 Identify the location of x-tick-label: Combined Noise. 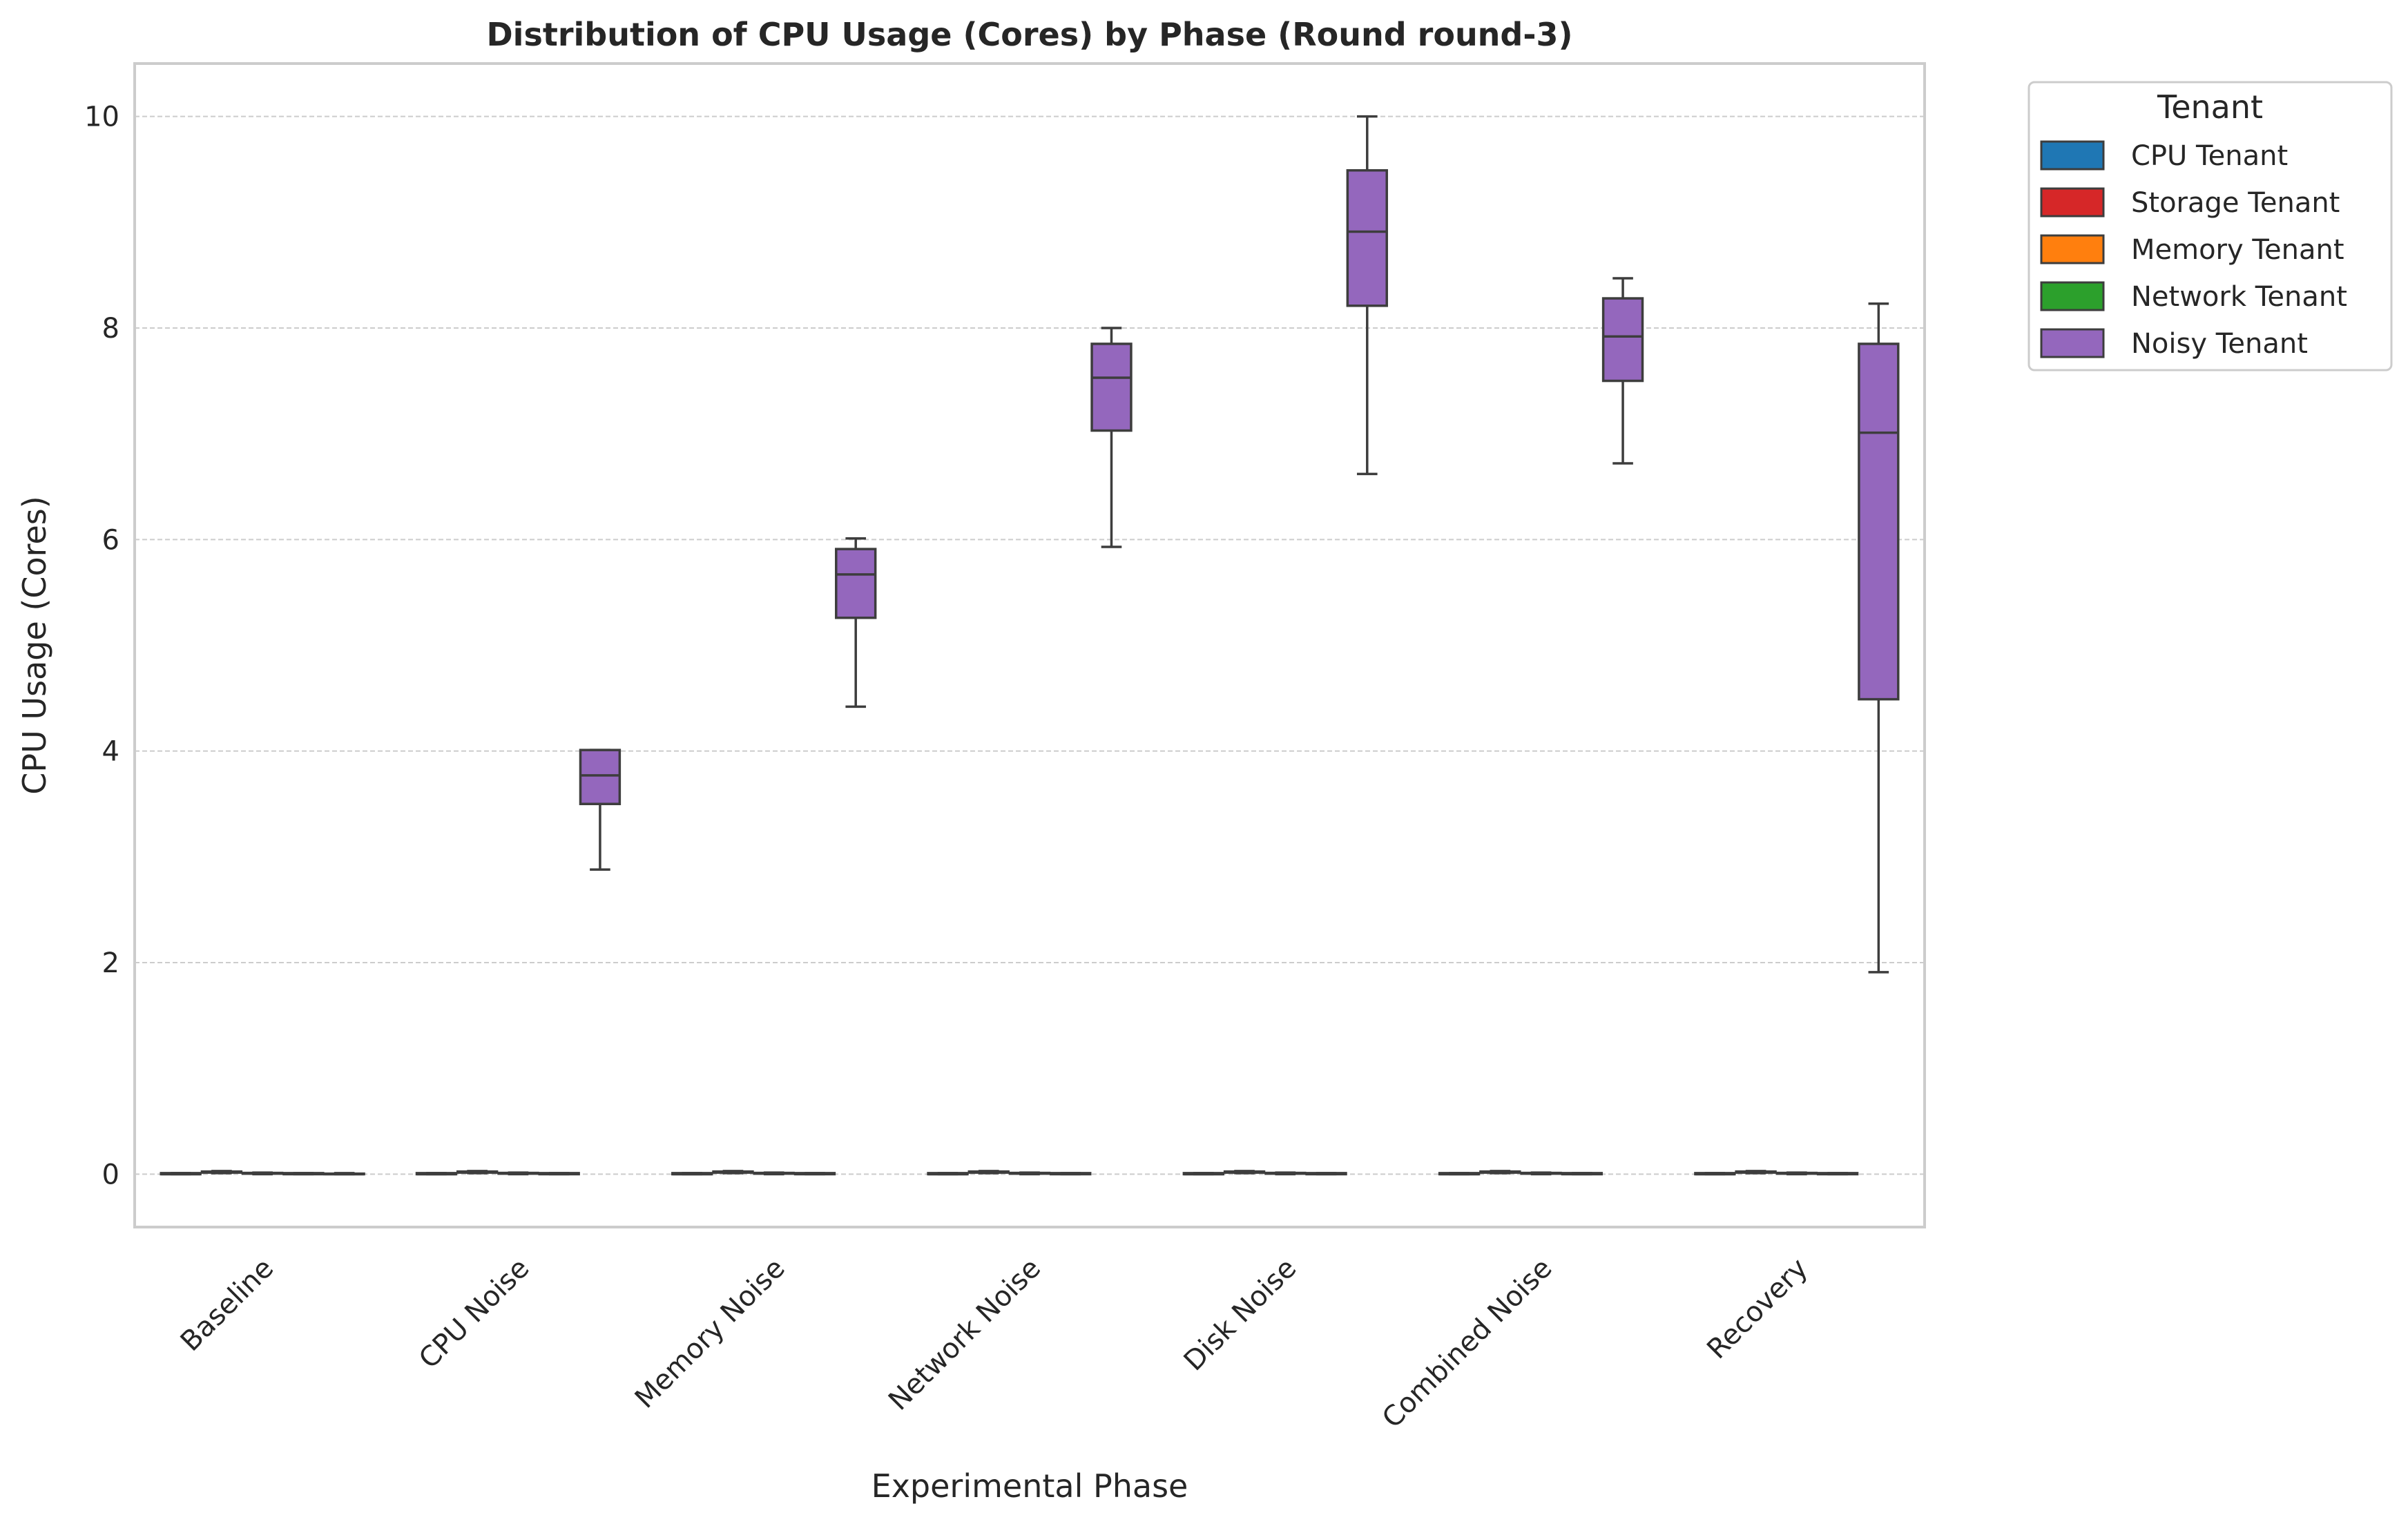
(1467, 1344).